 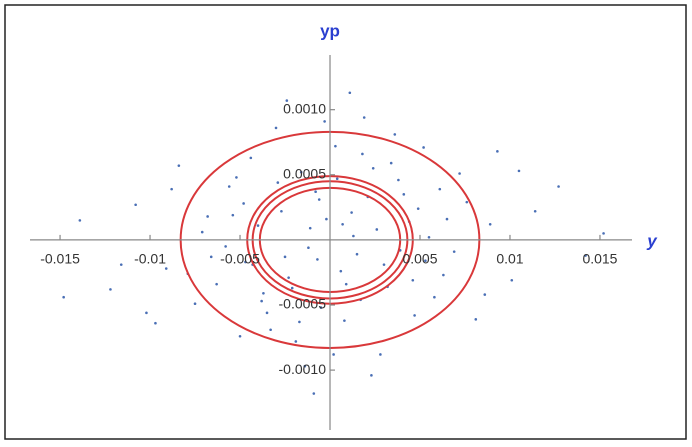 What do you see at coordinates (509, 259) in the screenshot?
I see `x-tick-label: 0.01` at bounding box center [509, 259].